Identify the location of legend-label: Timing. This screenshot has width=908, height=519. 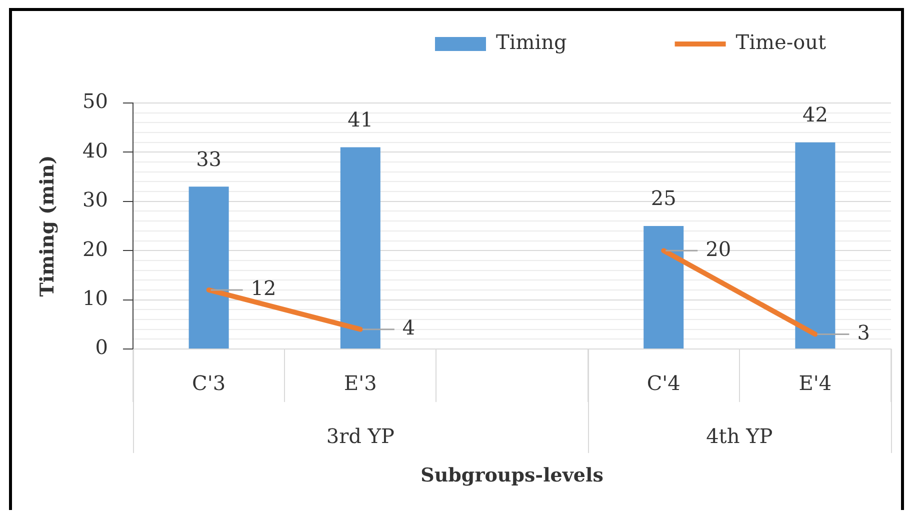
(531, 42).